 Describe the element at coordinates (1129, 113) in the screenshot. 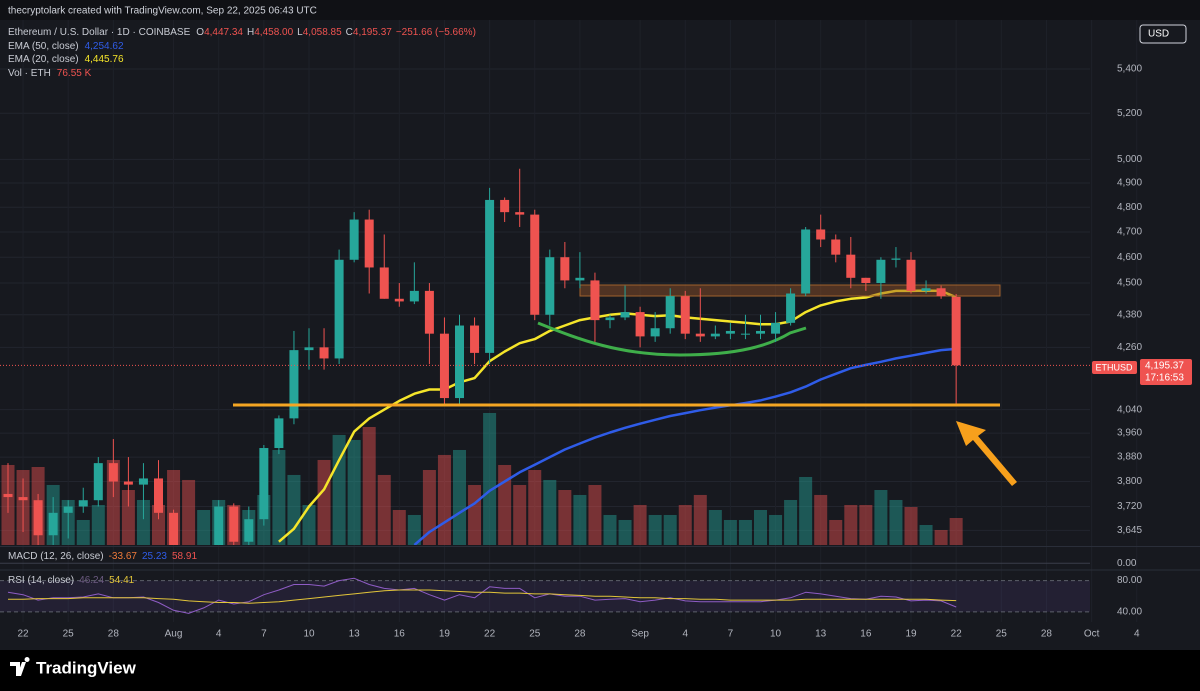

I see `y-tick-label: 5,200` at that location.